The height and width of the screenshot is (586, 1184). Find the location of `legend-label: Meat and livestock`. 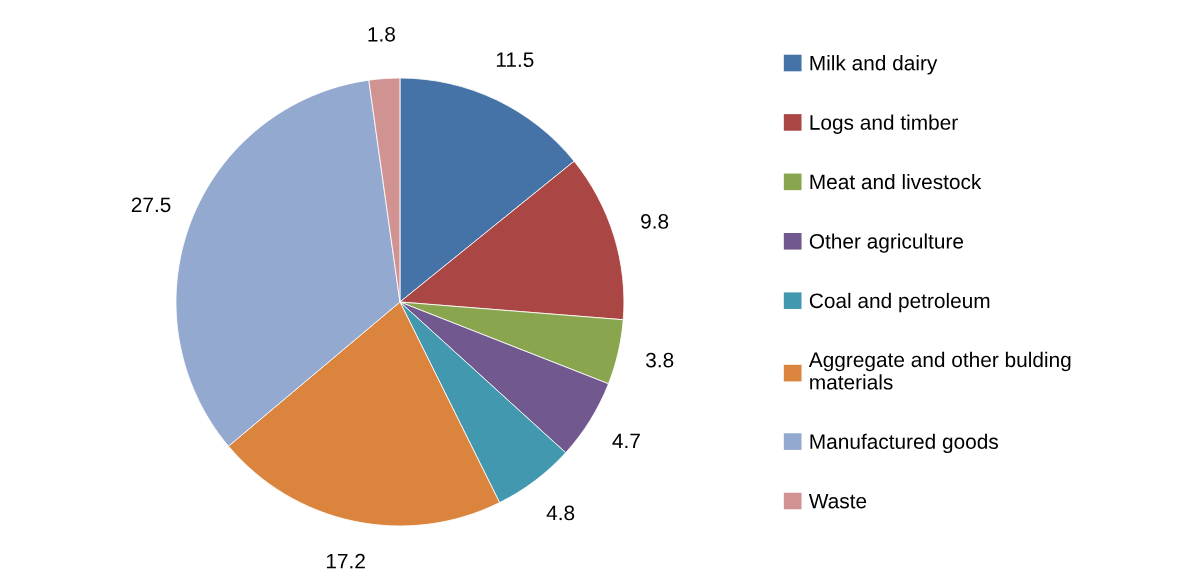

legend-label: Meat and livestock is located at coordinates (896, 181).